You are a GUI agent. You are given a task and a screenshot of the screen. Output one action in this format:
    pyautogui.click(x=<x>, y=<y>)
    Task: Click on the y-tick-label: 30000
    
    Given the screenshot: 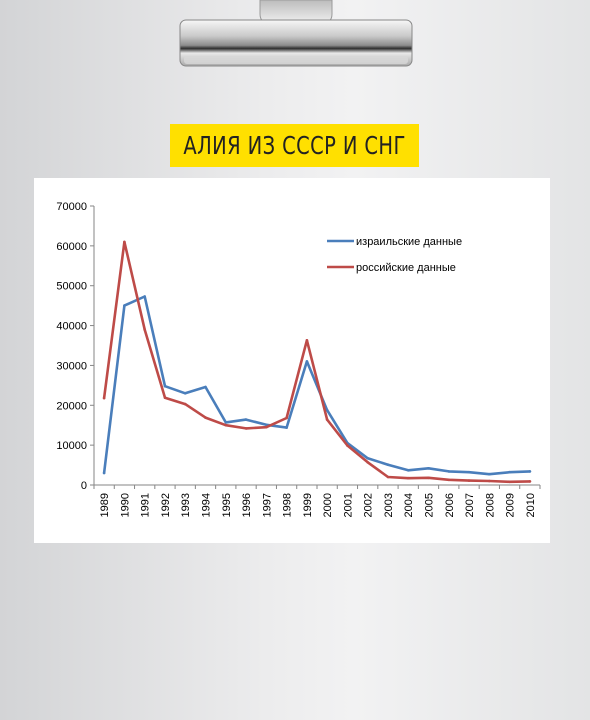 What is the action you would take?
    pyautogui.click(x=71, y=366)
    